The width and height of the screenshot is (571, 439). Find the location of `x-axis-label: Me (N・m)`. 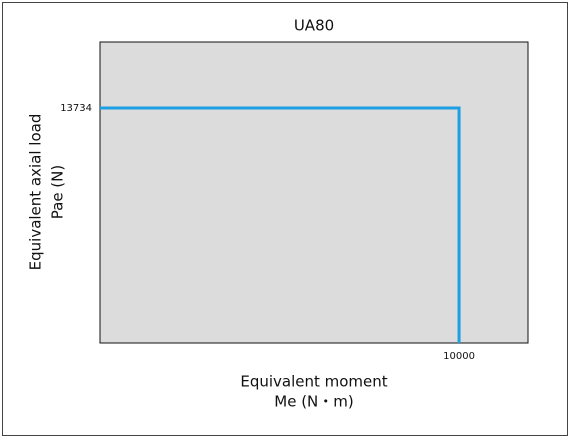

x-axis-label: Me (N・m) is located at coordinates (313, 402).